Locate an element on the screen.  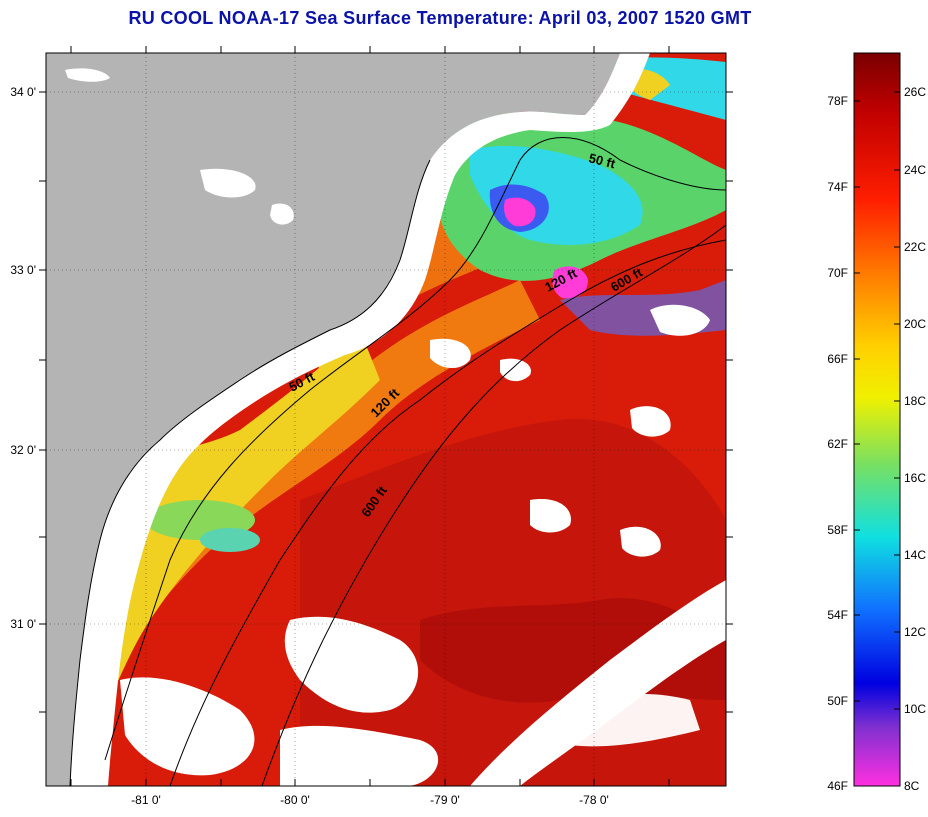
colorbar-c-20: 20C is located at coordinates (915, 324).